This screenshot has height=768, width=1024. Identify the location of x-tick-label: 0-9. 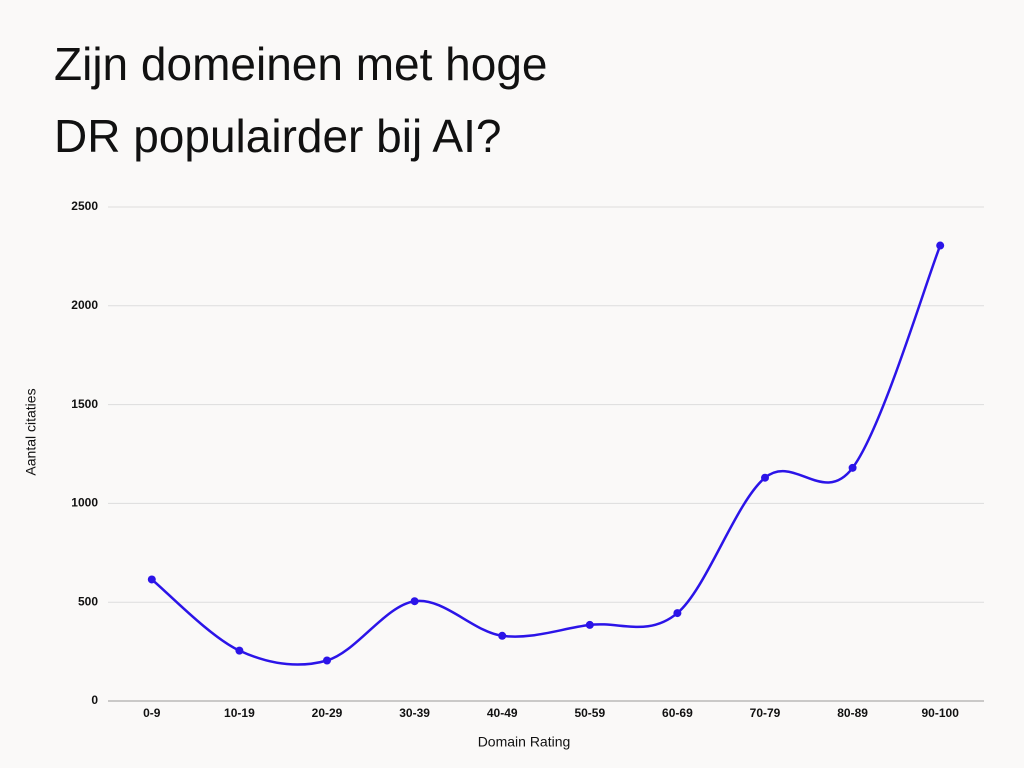
(152, 713).